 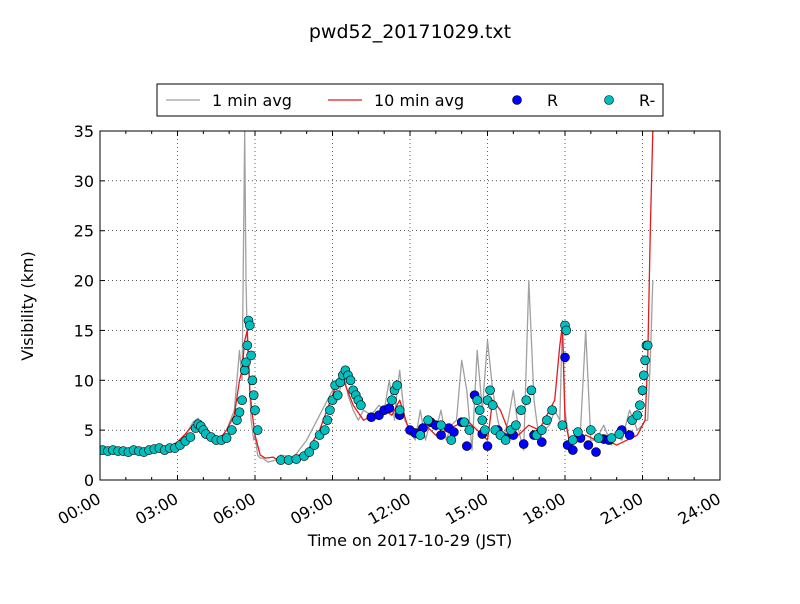 I want to click on y-axis-title: Visibility (km), so click(x=27, y=305).